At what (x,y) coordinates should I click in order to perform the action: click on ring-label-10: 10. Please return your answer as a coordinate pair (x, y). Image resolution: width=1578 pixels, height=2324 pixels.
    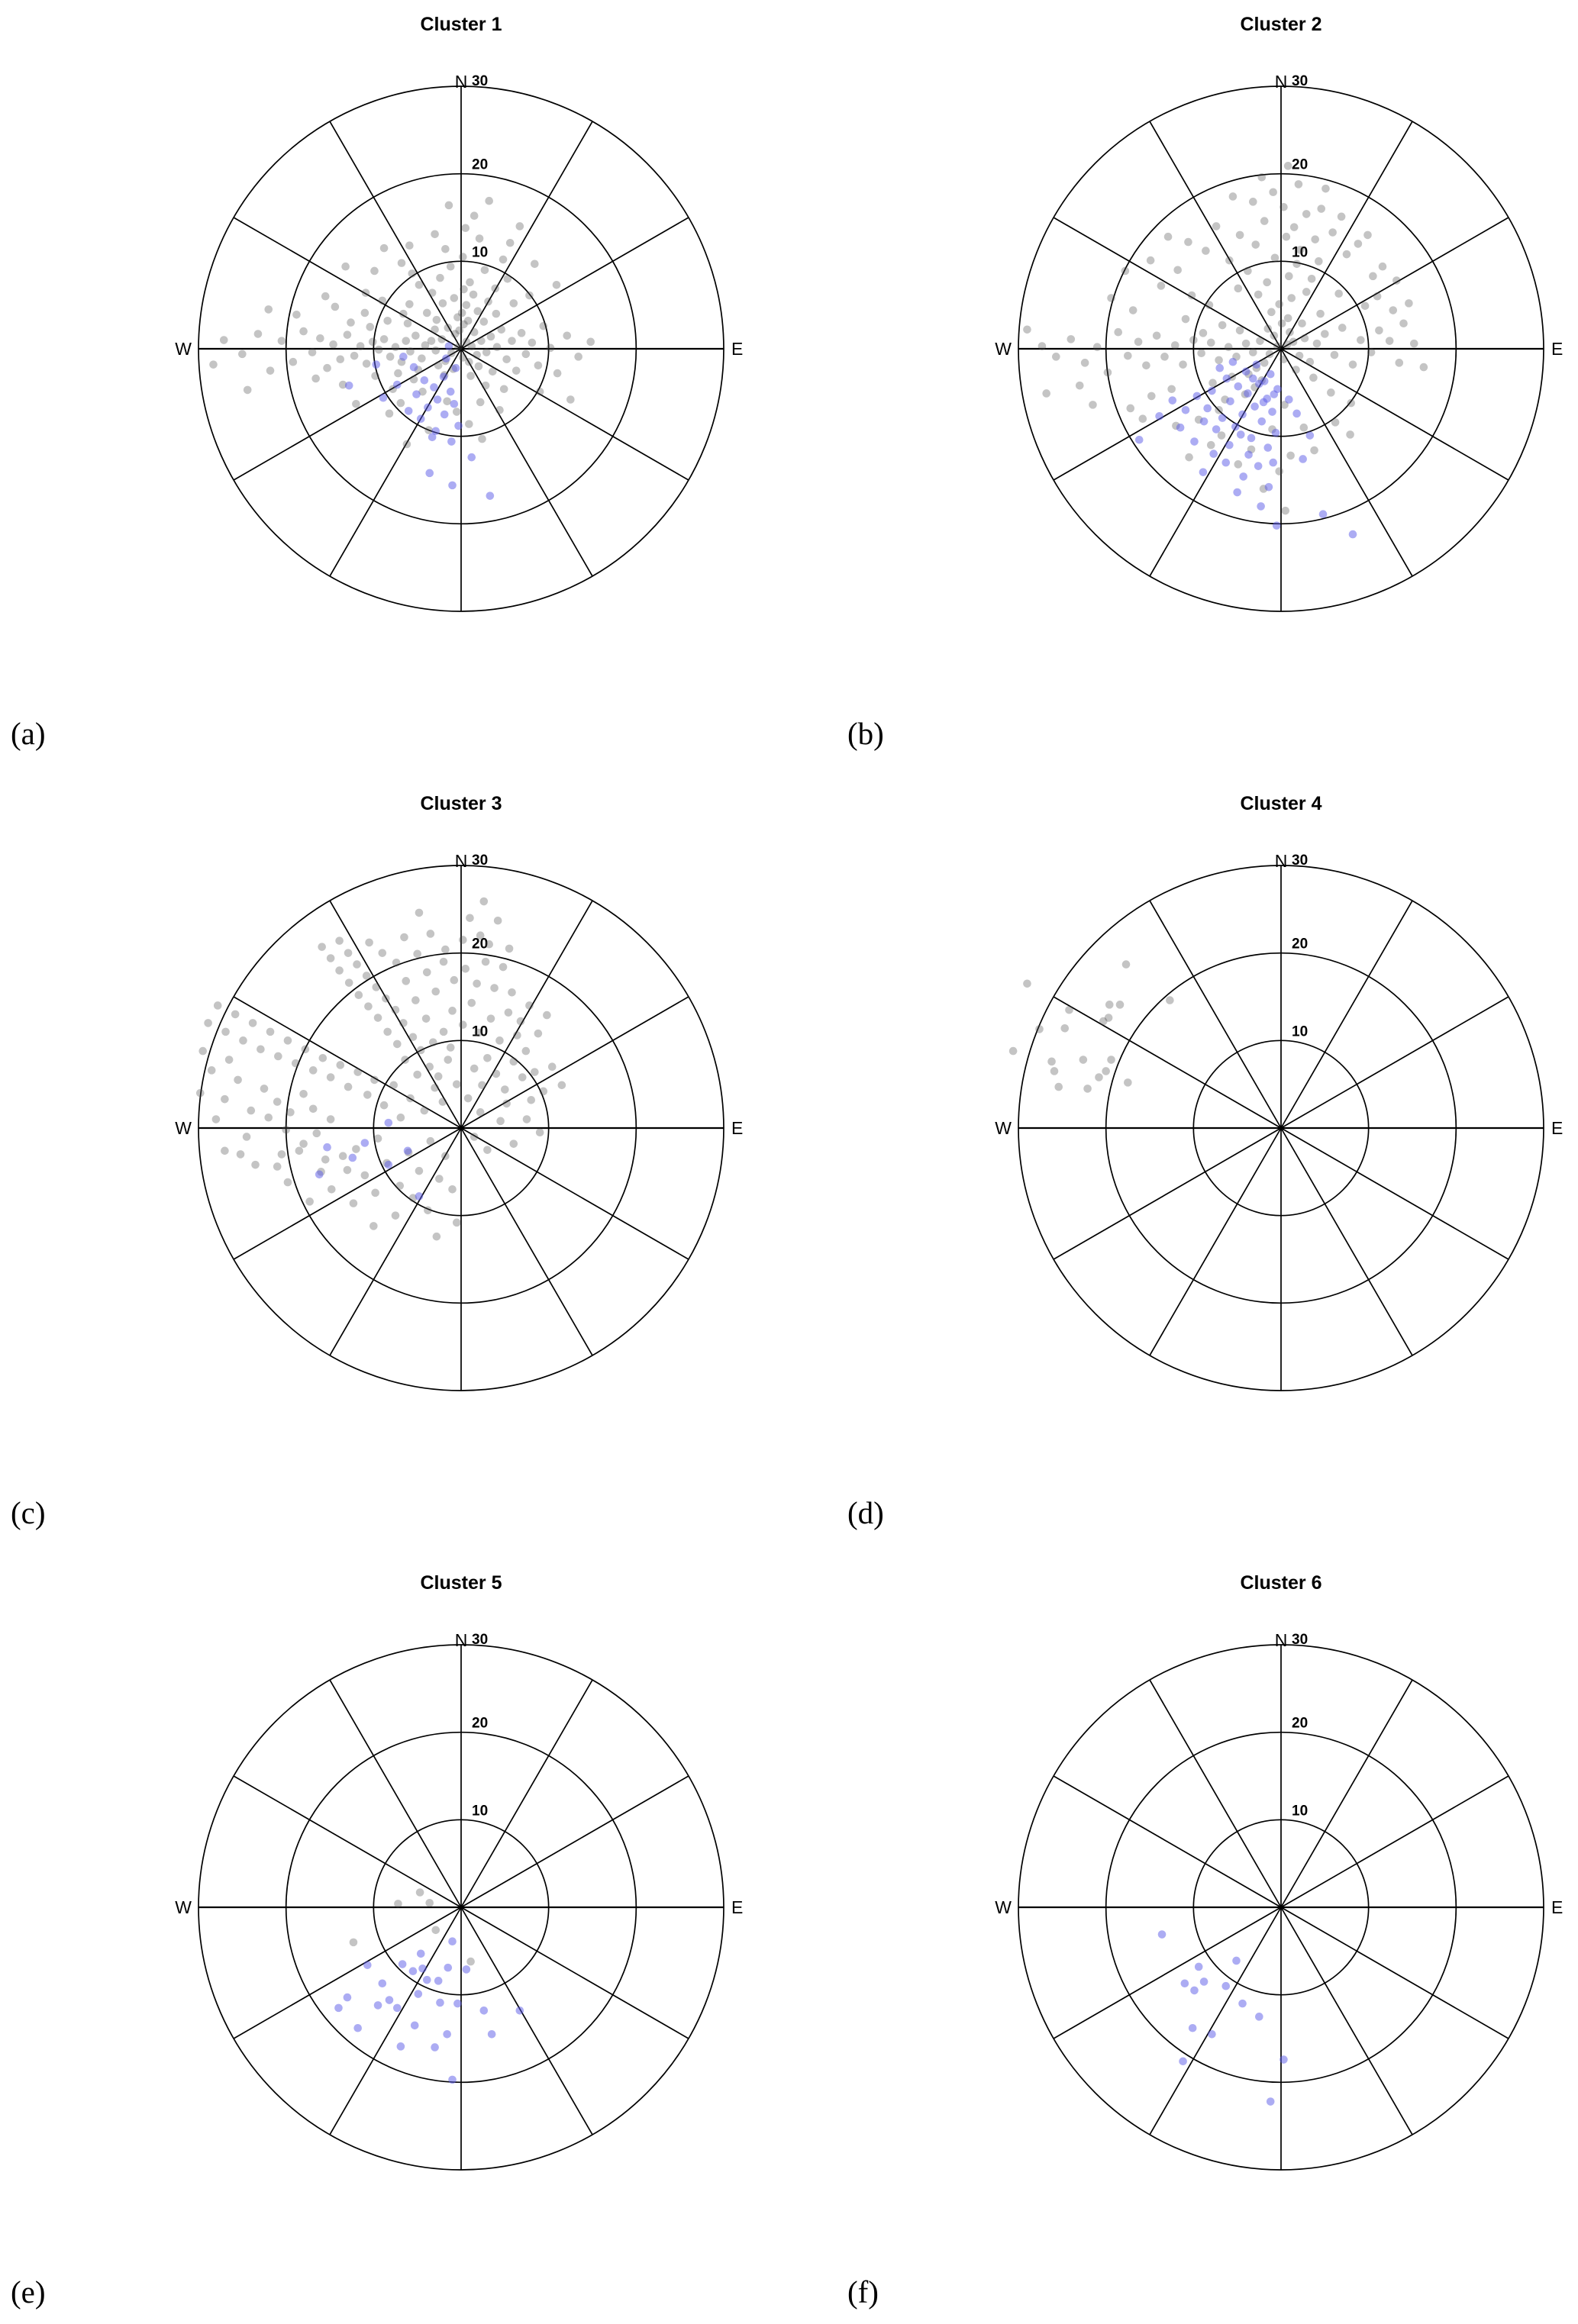
    Looking at the image, I should click on (480, 1811).